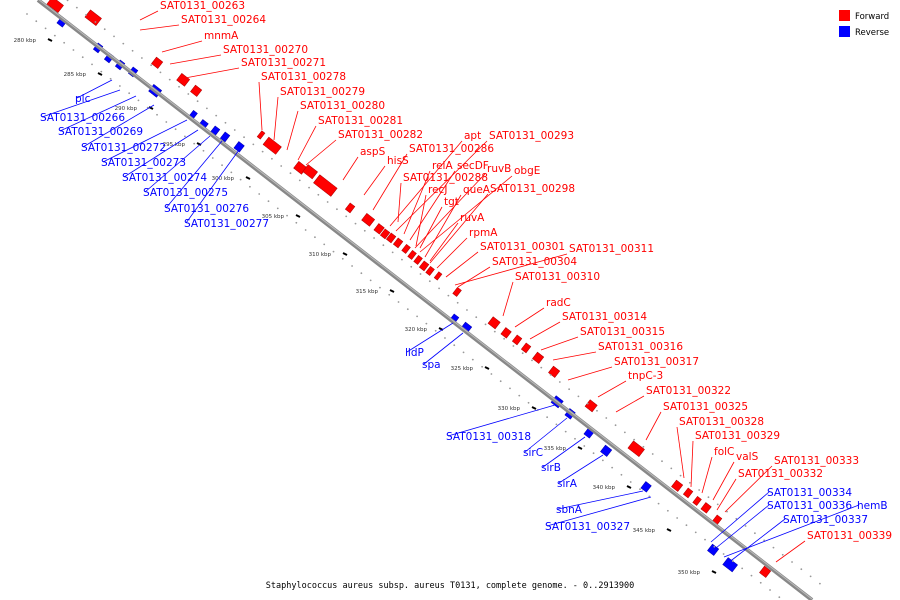 This screenshot has height=600, width=900. I want to click on reverse-gene-label: SAT0131_00275, so click(185, 193).